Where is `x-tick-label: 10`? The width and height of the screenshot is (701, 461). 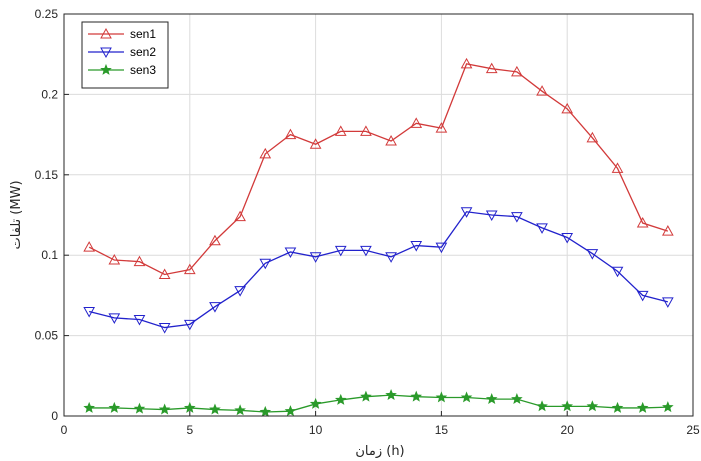 x-tick-label: 10 is located at coordinates (316, 430).